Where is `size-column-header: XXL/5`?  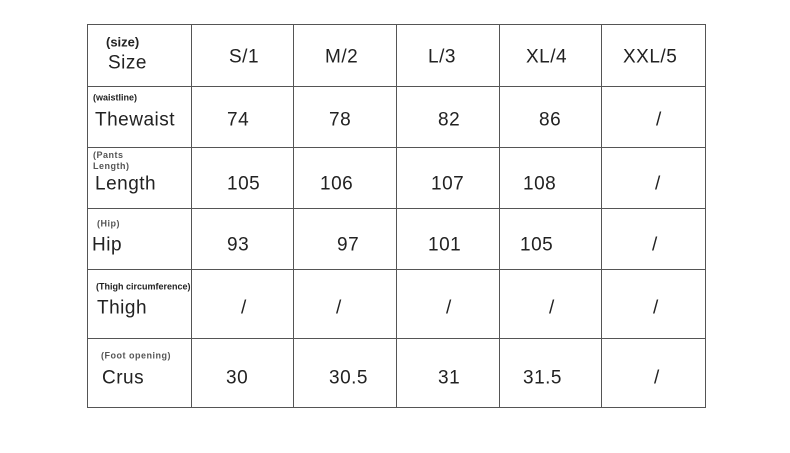 size-column-header: XXL/5 is located at coordinates (650, 57).